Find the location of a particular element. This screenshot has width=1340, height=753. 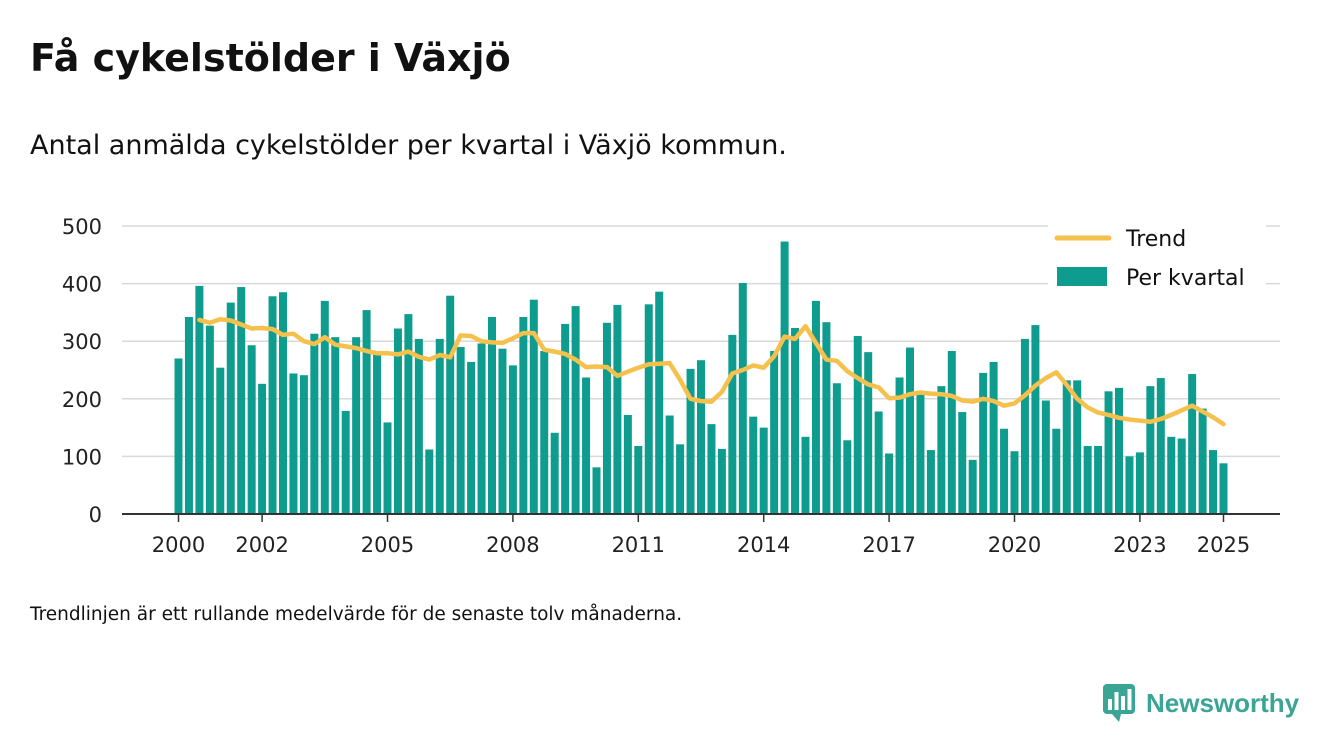

y-tick-label: 300 is located at coordinates (82, 342).